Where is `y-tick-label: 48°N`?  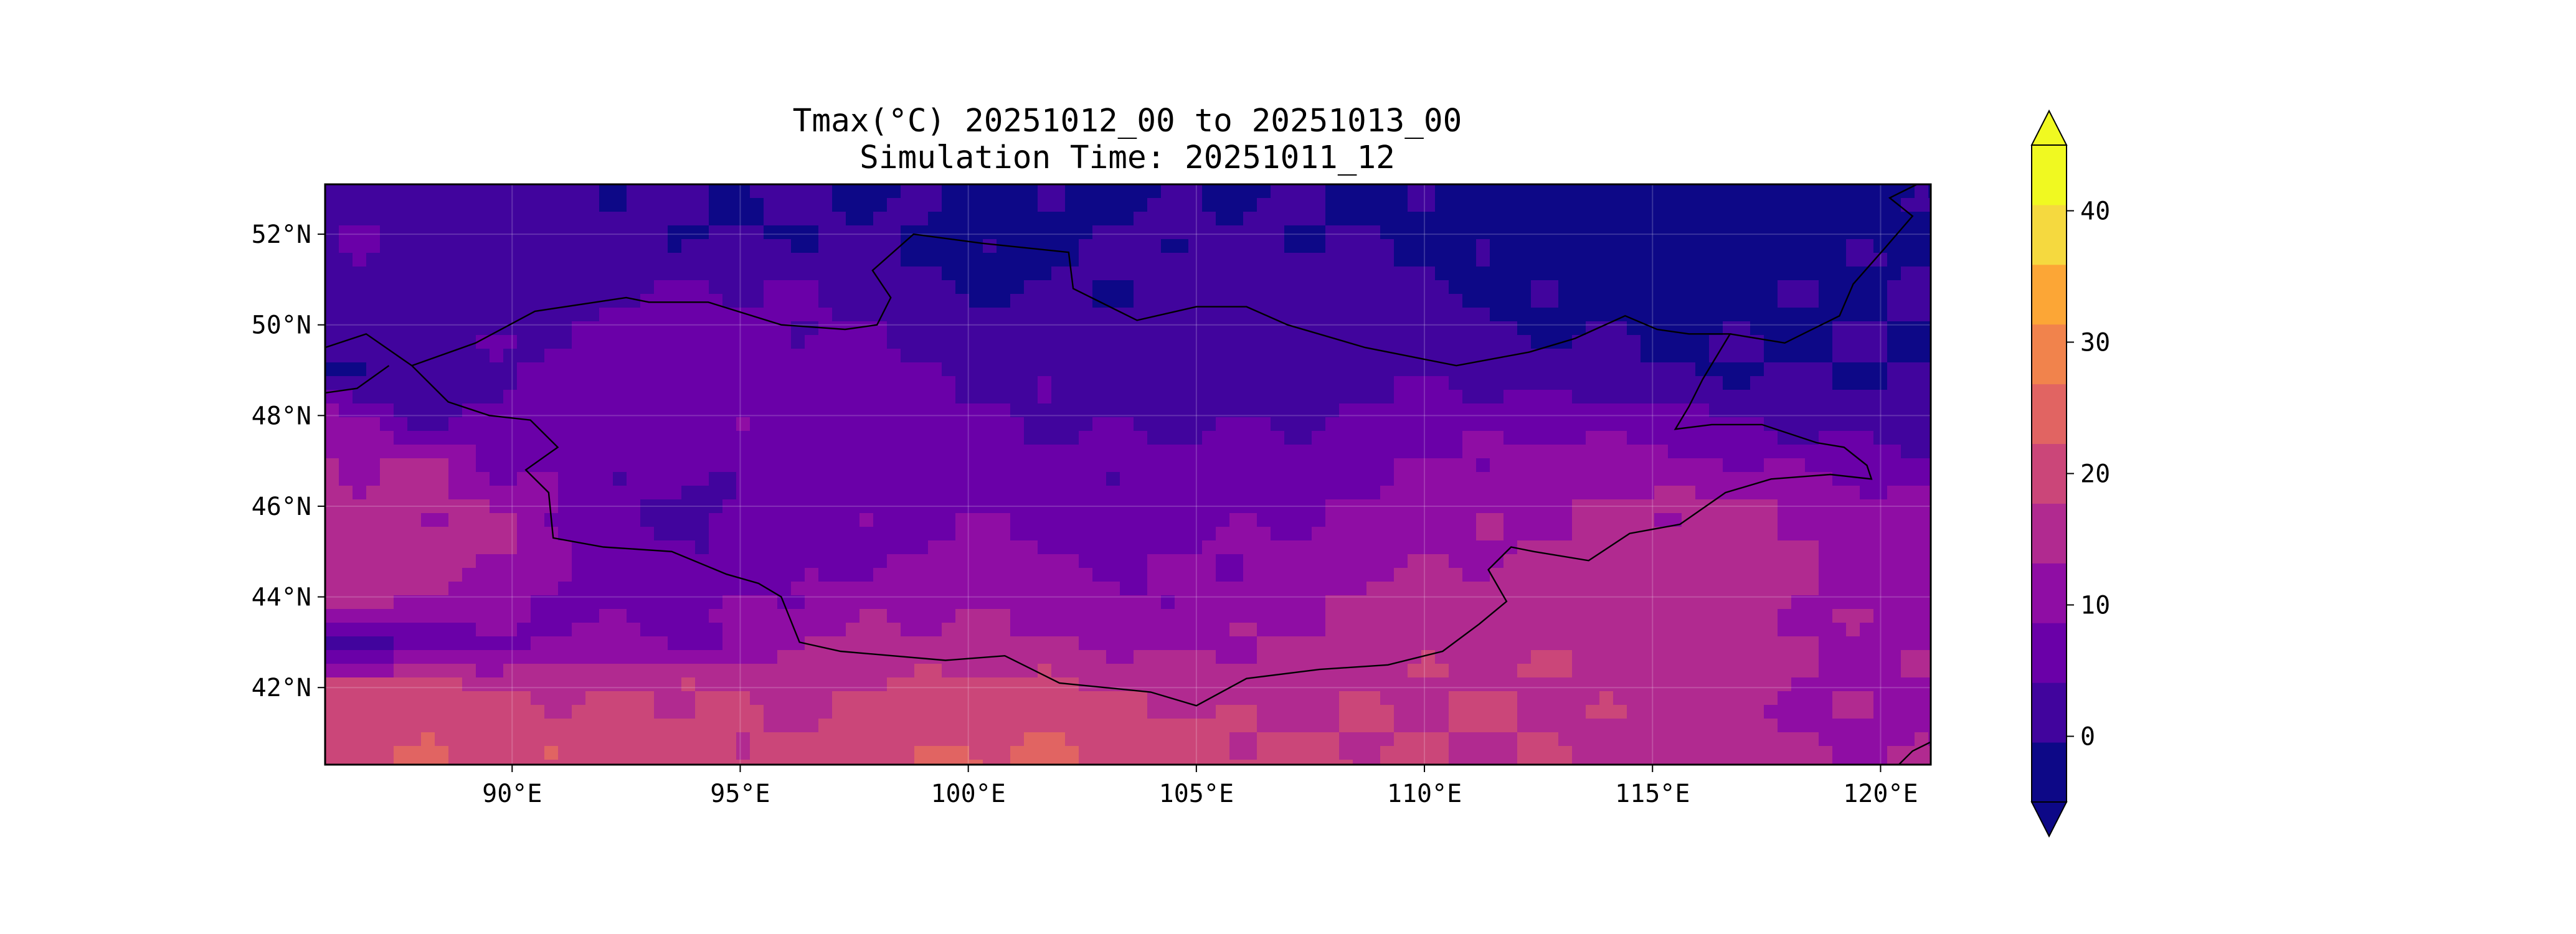
y-tick-label: 48°N is located at coordinates (281, 416).